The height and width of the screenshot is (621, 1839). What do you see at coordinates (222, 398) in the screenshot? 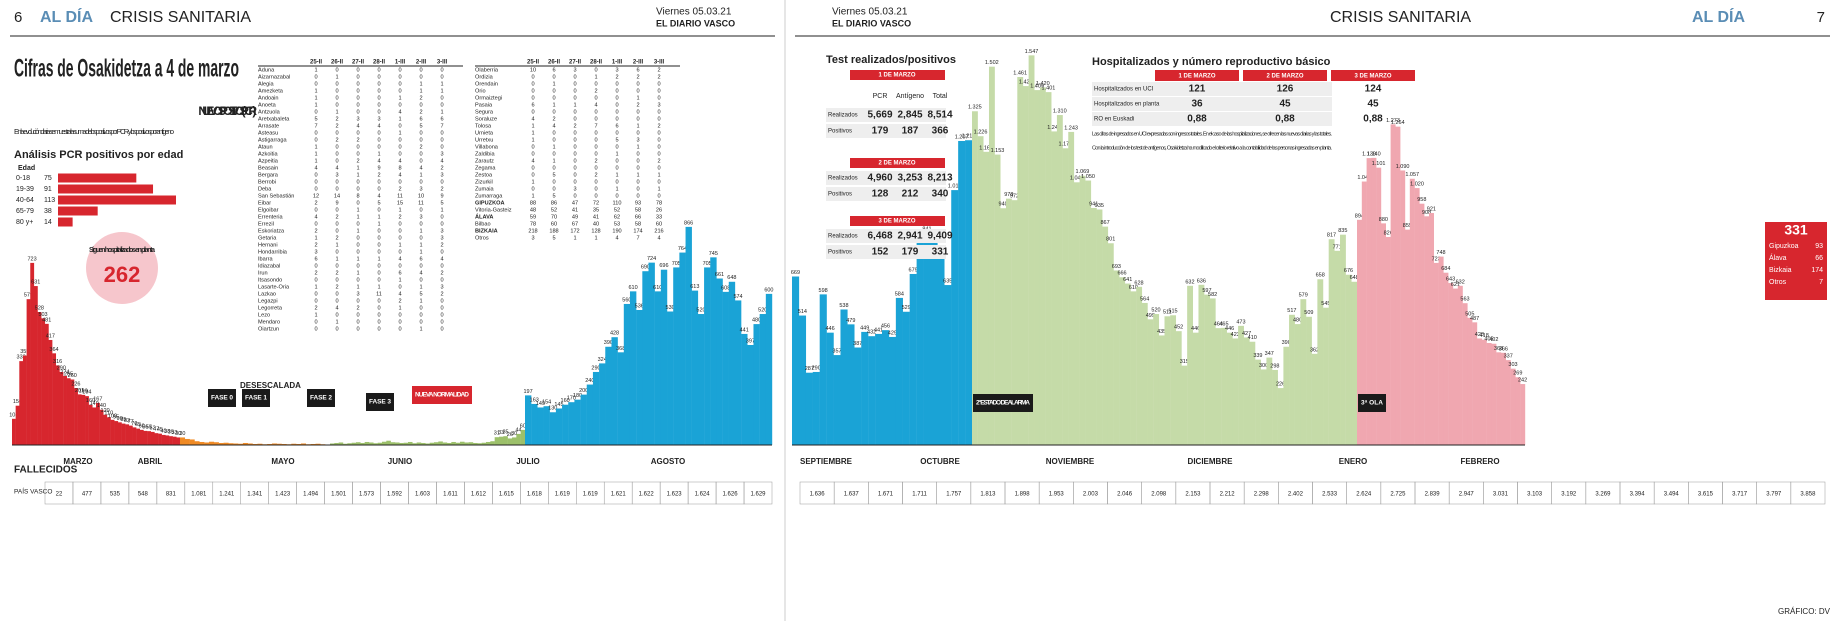
I see `label: FASE 0` at bounding box center [222, 398].